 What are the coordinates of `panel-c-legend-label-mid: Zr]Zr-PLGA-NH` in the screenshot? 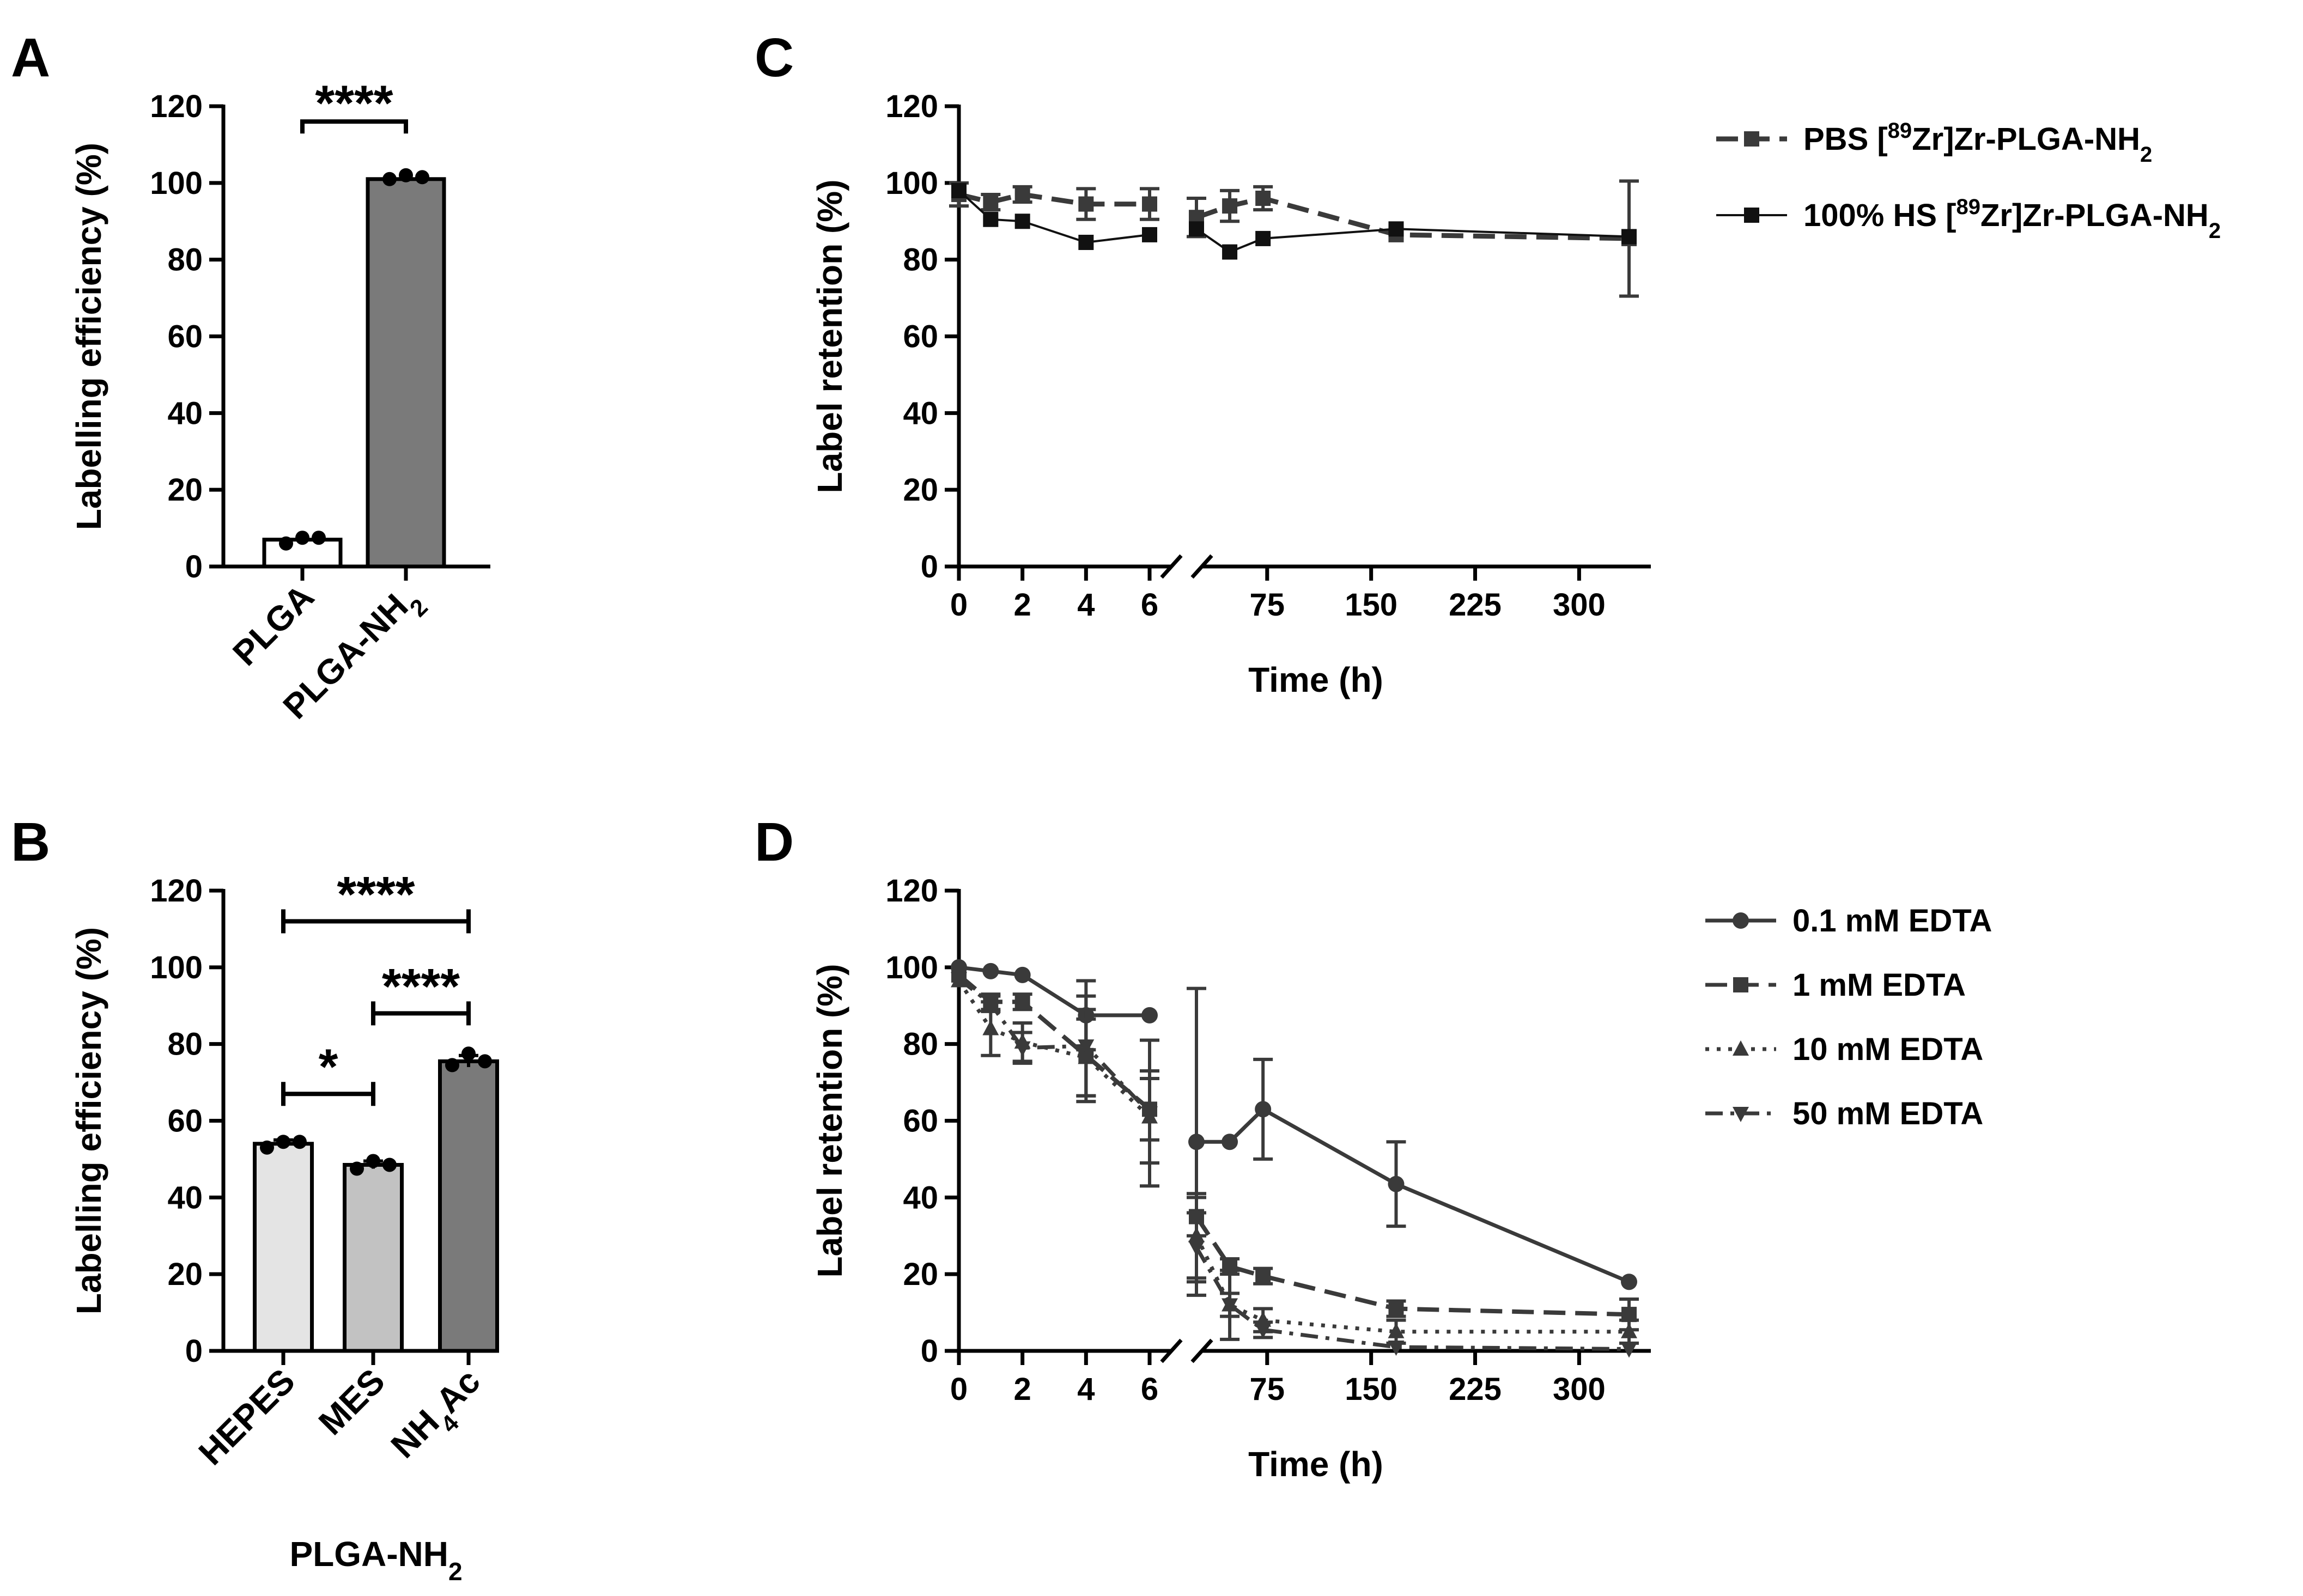 It's located at (2026, 139).